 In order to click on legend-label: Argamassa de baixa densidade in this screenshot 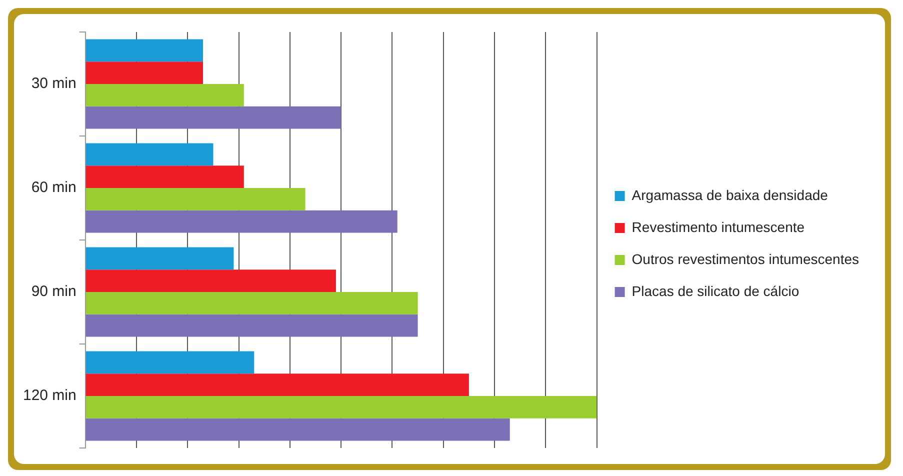, I will do `click(730, 194)`.